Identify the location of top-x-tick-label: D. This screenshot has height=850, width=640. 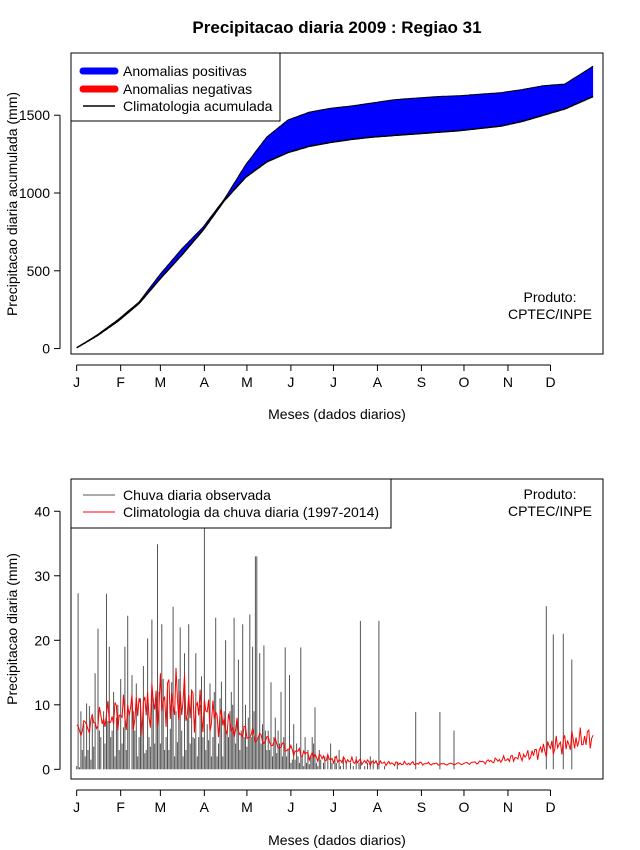
(550, 382).